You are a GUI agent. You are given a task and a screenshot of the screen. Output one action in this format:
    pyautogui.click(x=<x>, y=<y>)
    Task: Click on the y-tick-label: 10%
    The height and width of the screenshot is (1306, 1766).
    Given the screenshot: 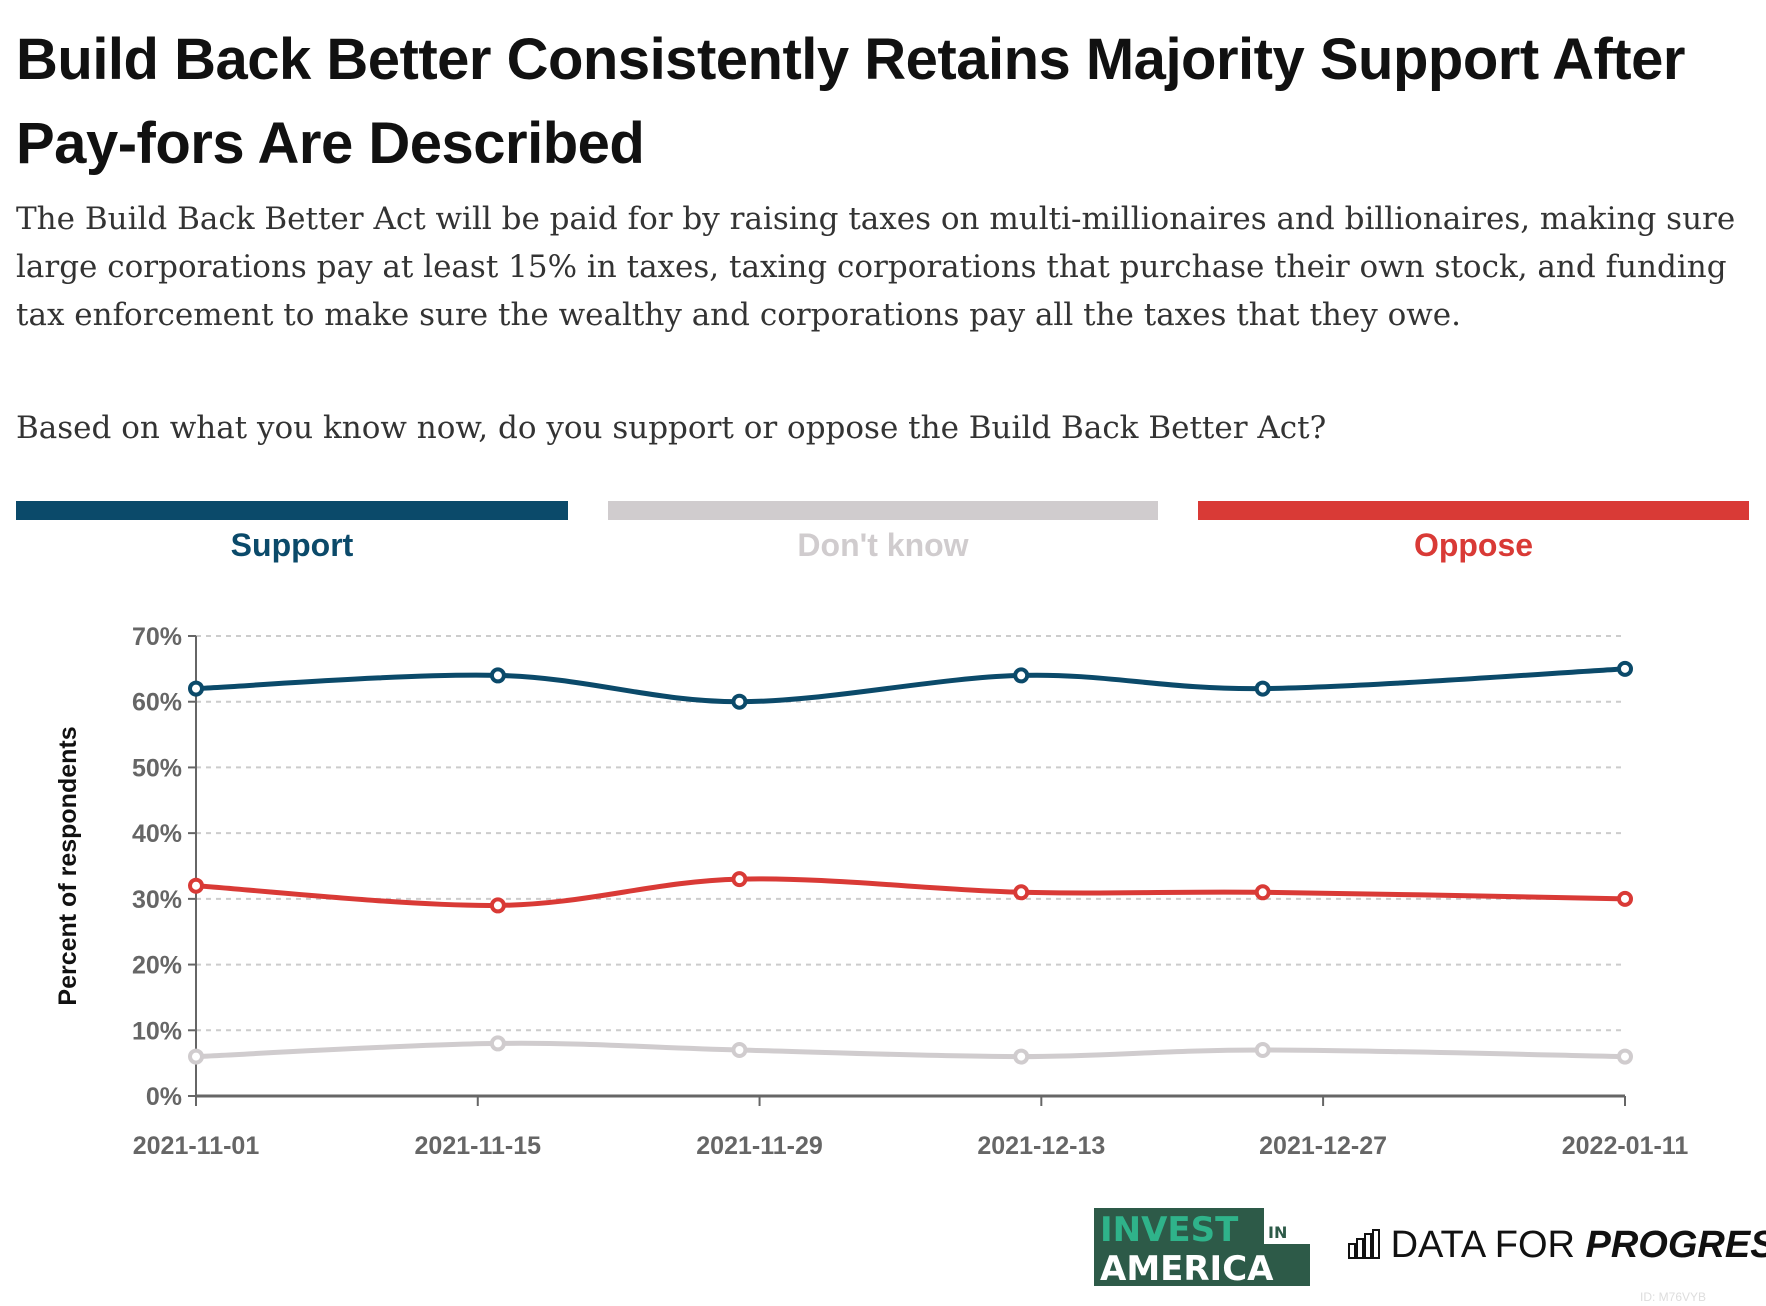 What is the action you would take?
    pyautogui.click(x=157, y=1031)
    